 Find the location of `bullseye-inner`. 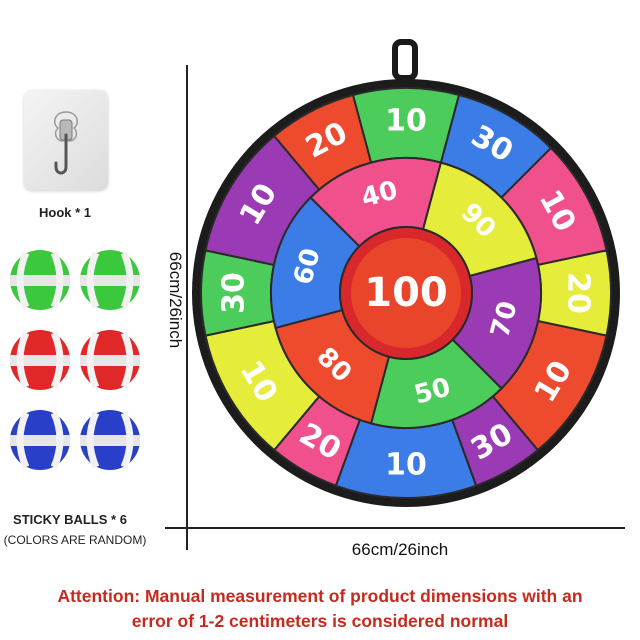

bullseye-inner is located at coordinates (406, 293).